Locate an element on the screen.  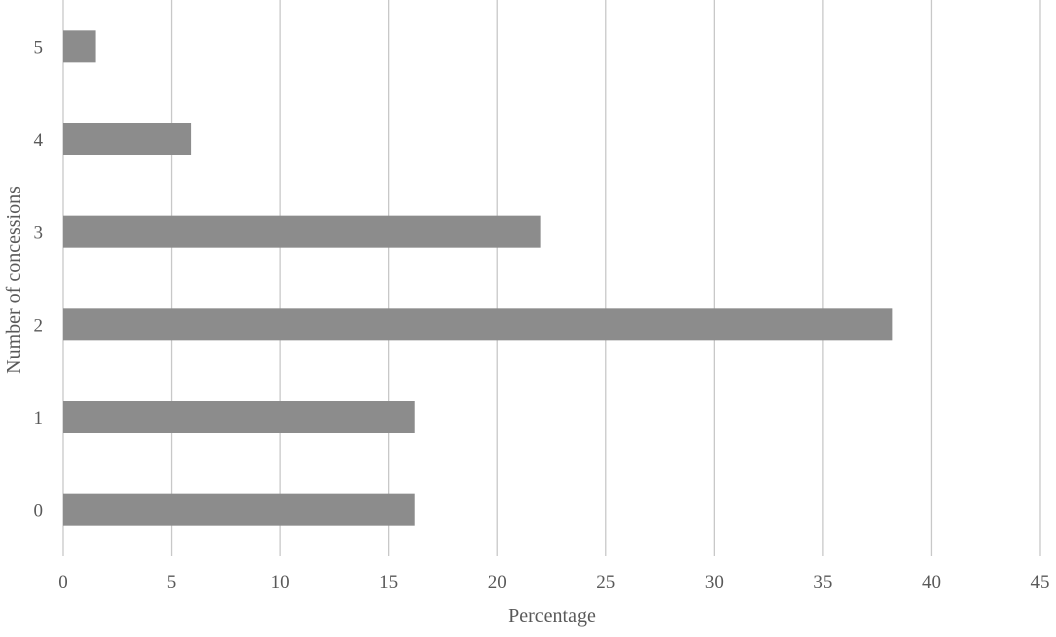
y-tick-label: 0 is located at coordinates (39, 511).